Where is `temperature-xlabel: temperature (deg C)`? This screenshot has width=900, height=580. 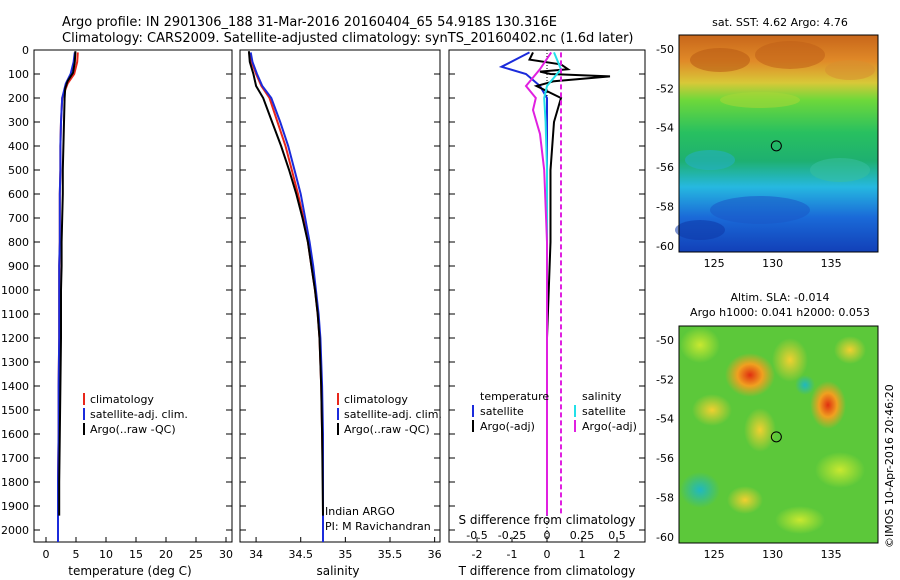
temperature-xlabel: temperature (deg C) is located at coordinates (129, 571).